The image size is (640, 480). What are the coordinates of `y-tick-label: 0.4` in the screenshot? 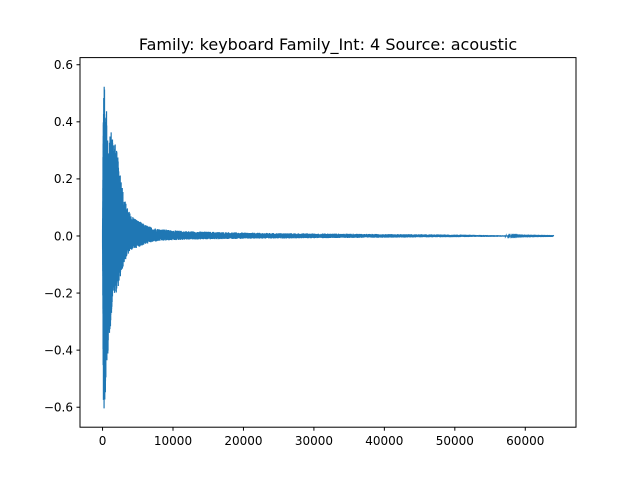 It's located at (63, 122).